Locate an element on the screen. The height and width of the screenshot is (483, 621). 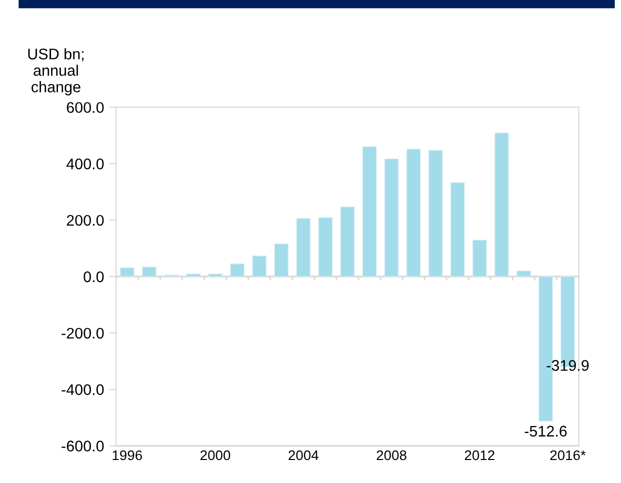
y-tick-label: 400.0 is located at coordinates (85, 164).